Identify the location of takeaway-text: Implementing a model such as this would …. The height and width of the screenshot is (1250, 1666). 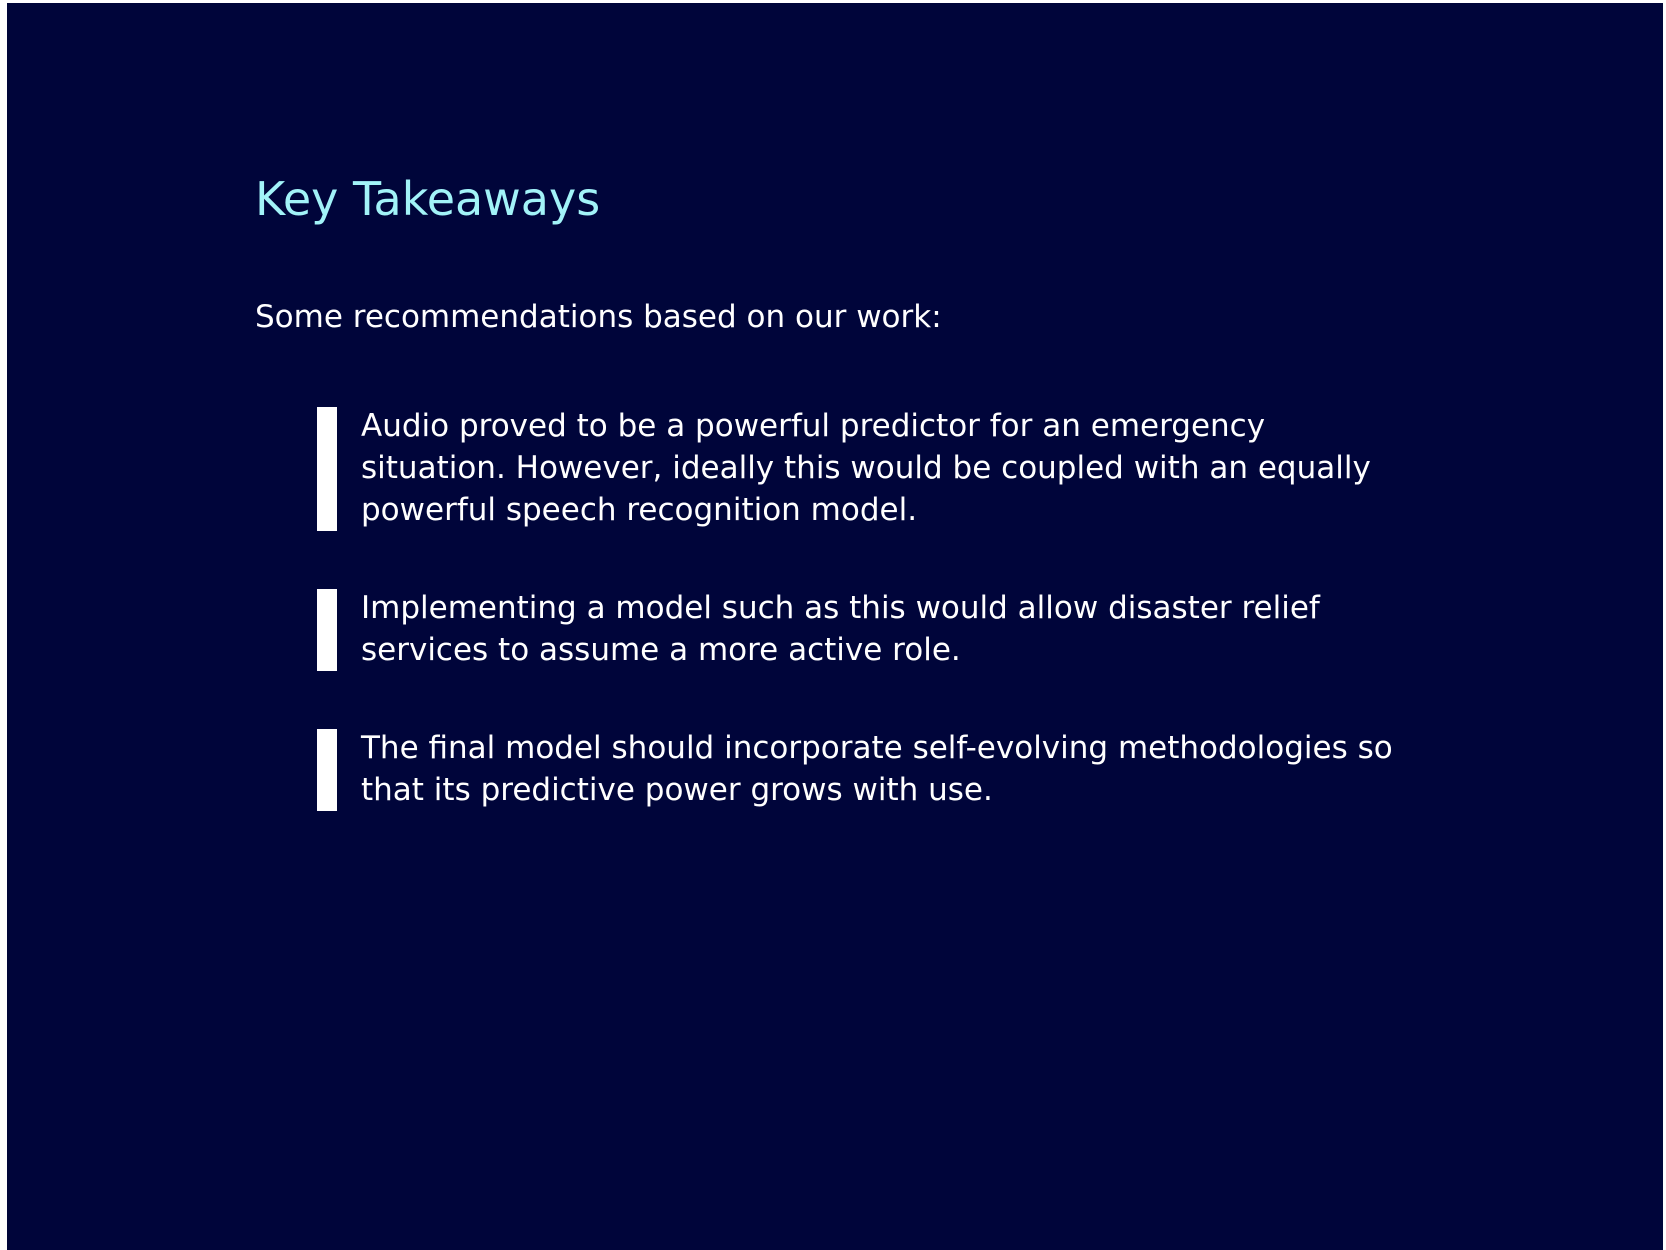
(840, 629).